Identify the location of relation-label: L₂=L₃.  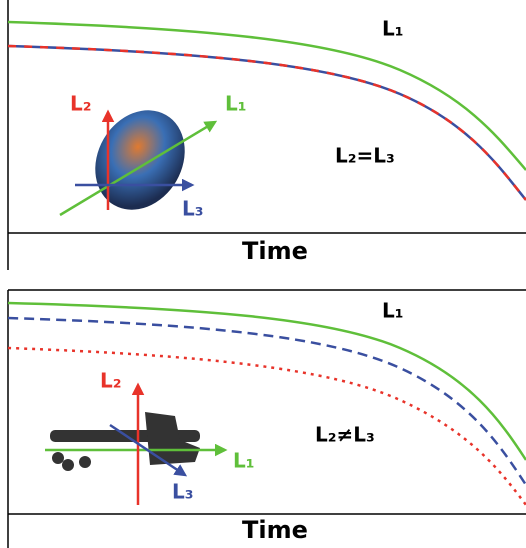
(365, 156).